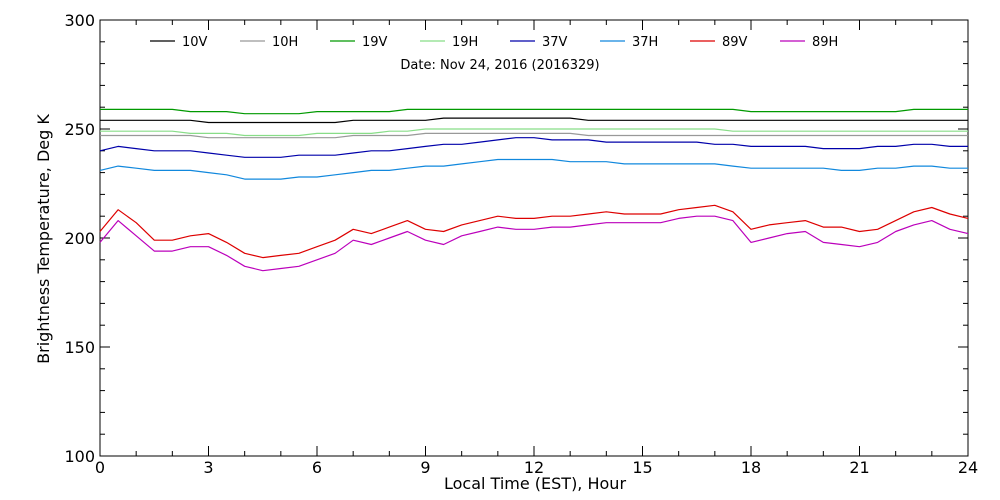 Image resolution: width=1000 pixels, height=500 pixels. I want to click on x-tick-label: 18, so click(751, 467).